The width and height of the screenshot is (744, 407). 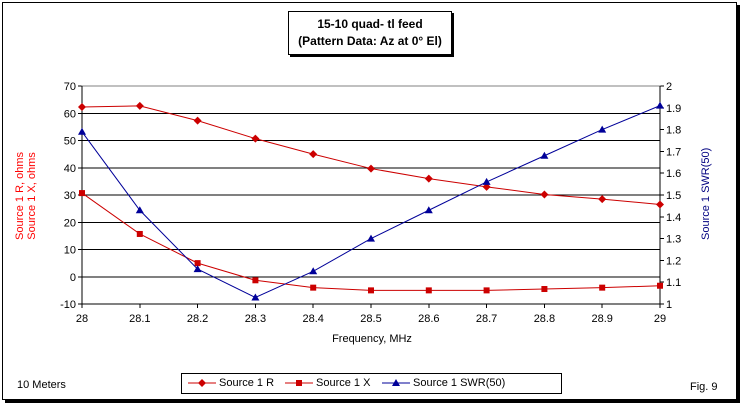 I want to click on legend-item-swr: Source 1 SWR(50), so click(x=443, y=383).